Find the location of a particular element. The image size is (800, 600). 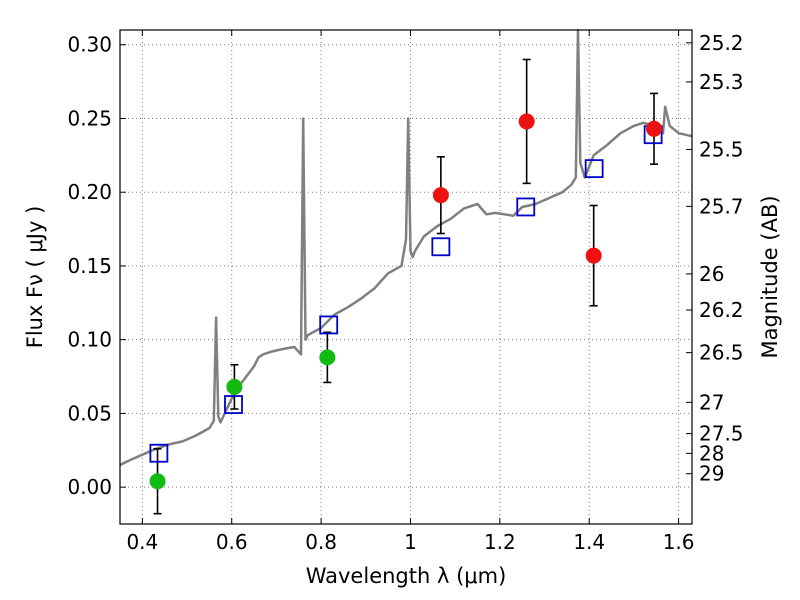

y-tick-label: 0.20 is located at coordinates (89, 192).